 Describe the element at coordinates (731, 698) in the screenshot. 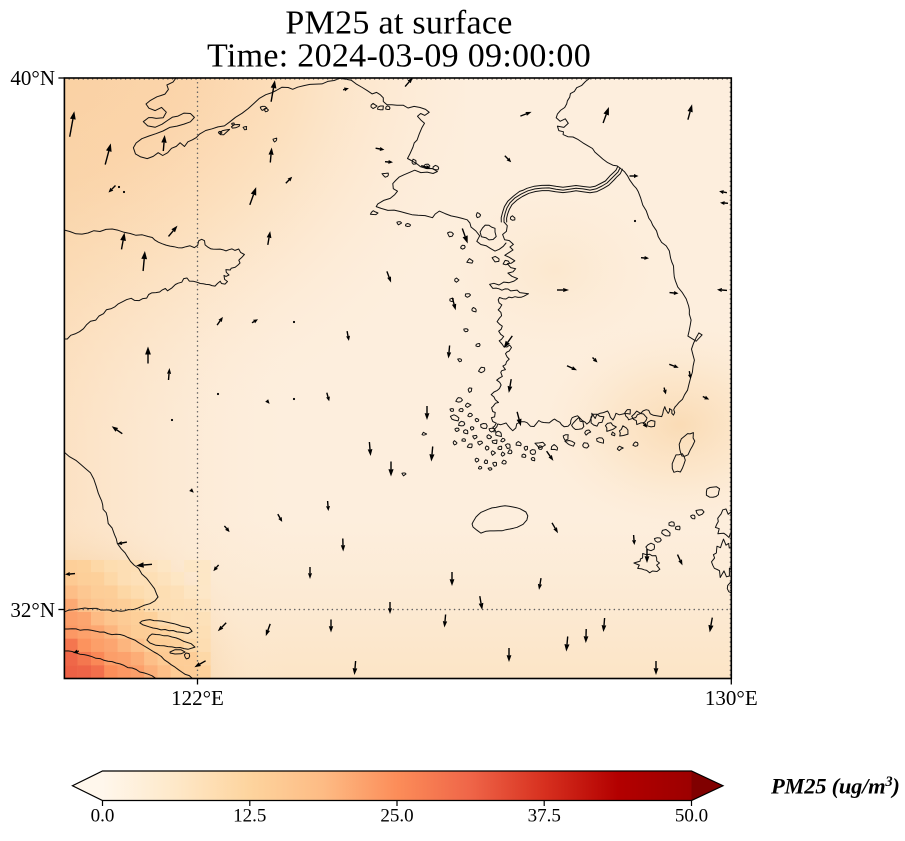

I see `svg-text: 130°E` at that location.